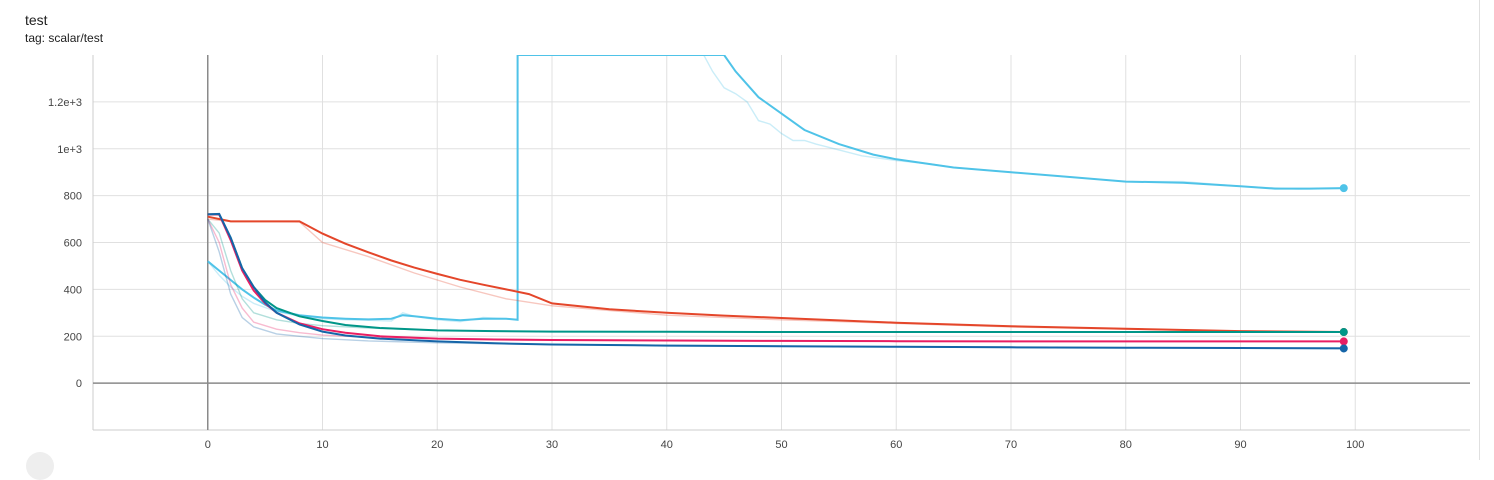  Describe the element at coordinates (1023, 122) in the screenshot. I see `series-raw-line` at that location.